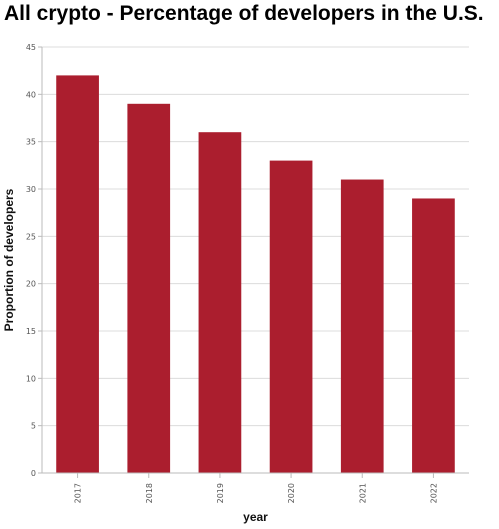  Describe the element at coordinates (362, 326) in the screenshot. I see `bar-2021` at that location.